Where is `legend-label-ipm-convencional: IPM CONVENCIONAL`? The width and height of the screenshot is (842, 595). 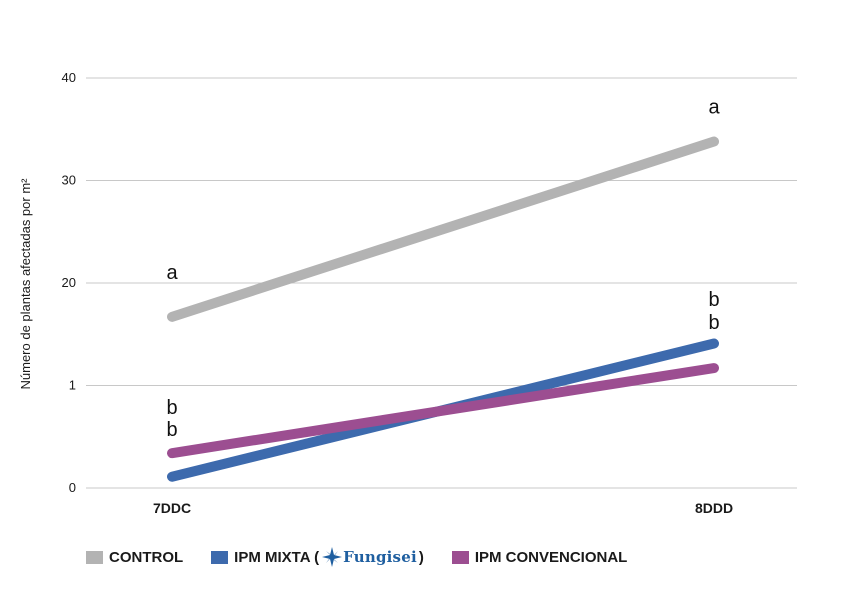 legend-label-ipm-convencional: IPM CONVENCIONAL is located at coordinates (551, 557).